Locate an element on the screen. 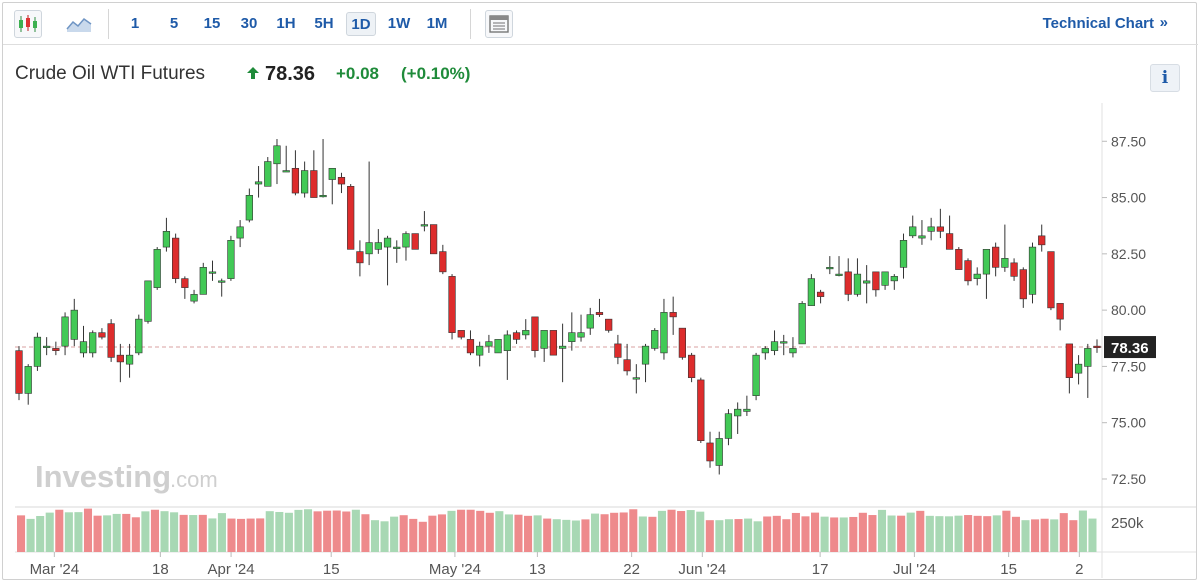 The image size is (1201, 584). technical-chart-link: Technical Chart is located at coordinates (1098, 23).